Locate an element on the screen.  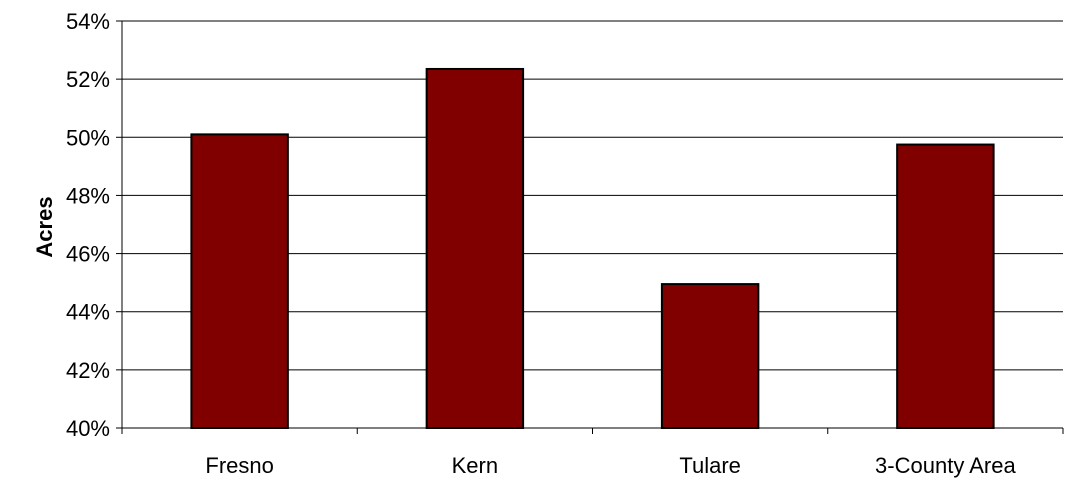
y-tick-label: 50% is located at coordinates (88, 137).